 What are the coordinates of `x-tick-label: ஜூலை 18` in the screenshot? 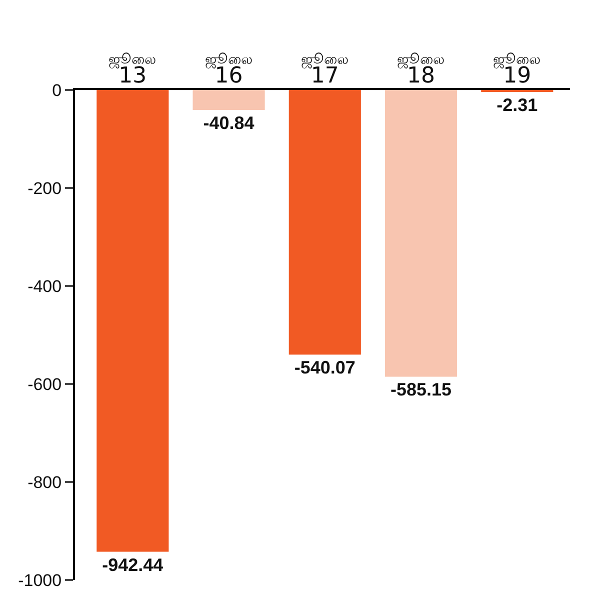 It's located at (421, 70).